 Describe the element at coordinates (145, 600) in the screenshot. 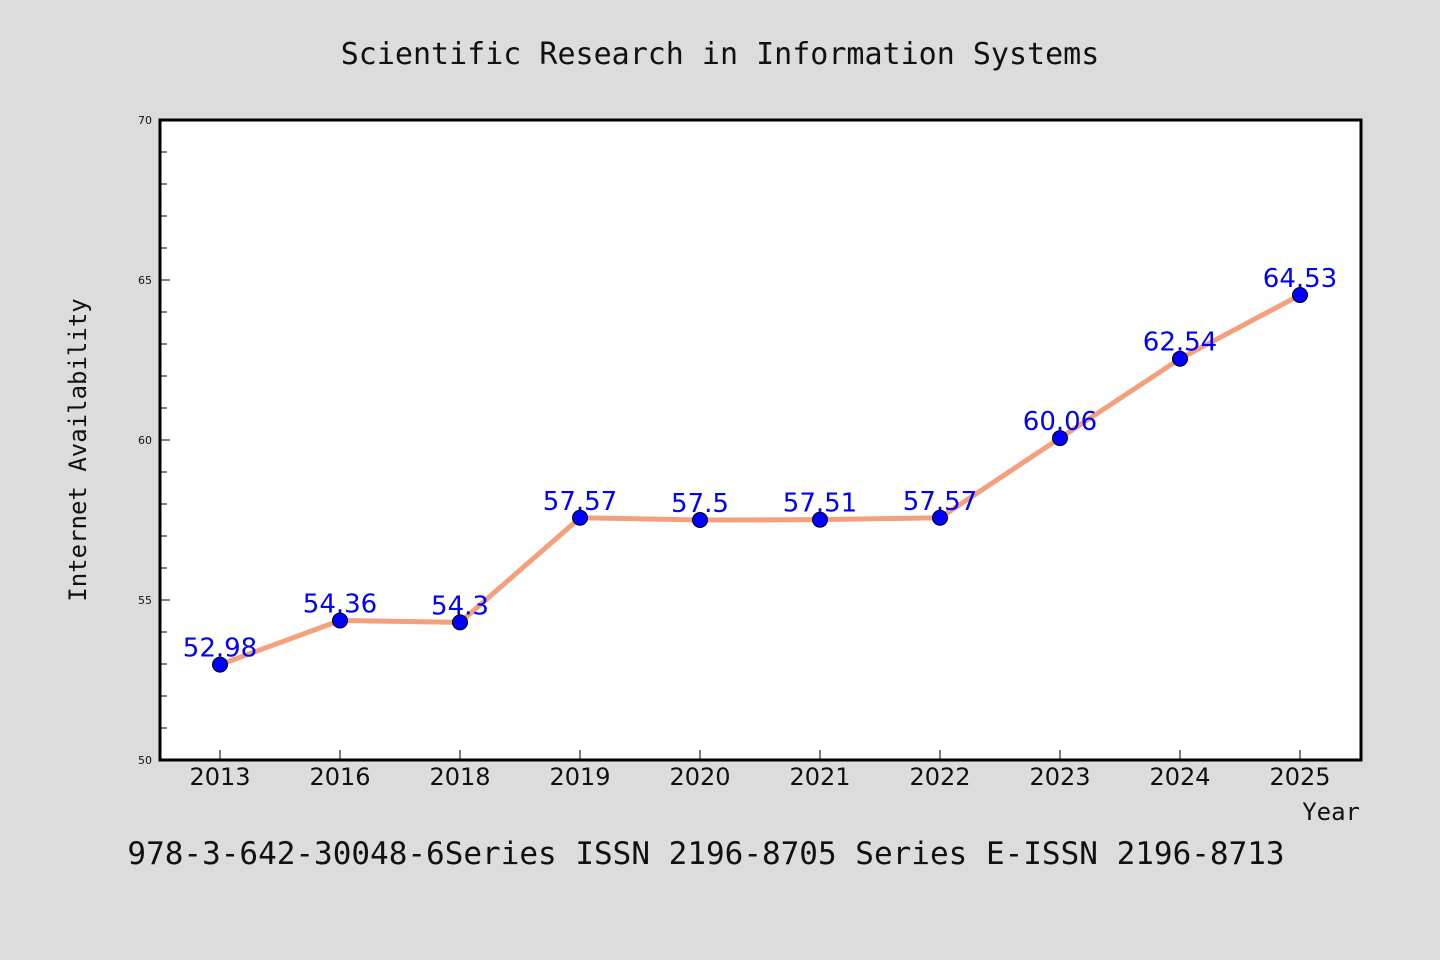

I see `y-tick-label: 55` at that location.